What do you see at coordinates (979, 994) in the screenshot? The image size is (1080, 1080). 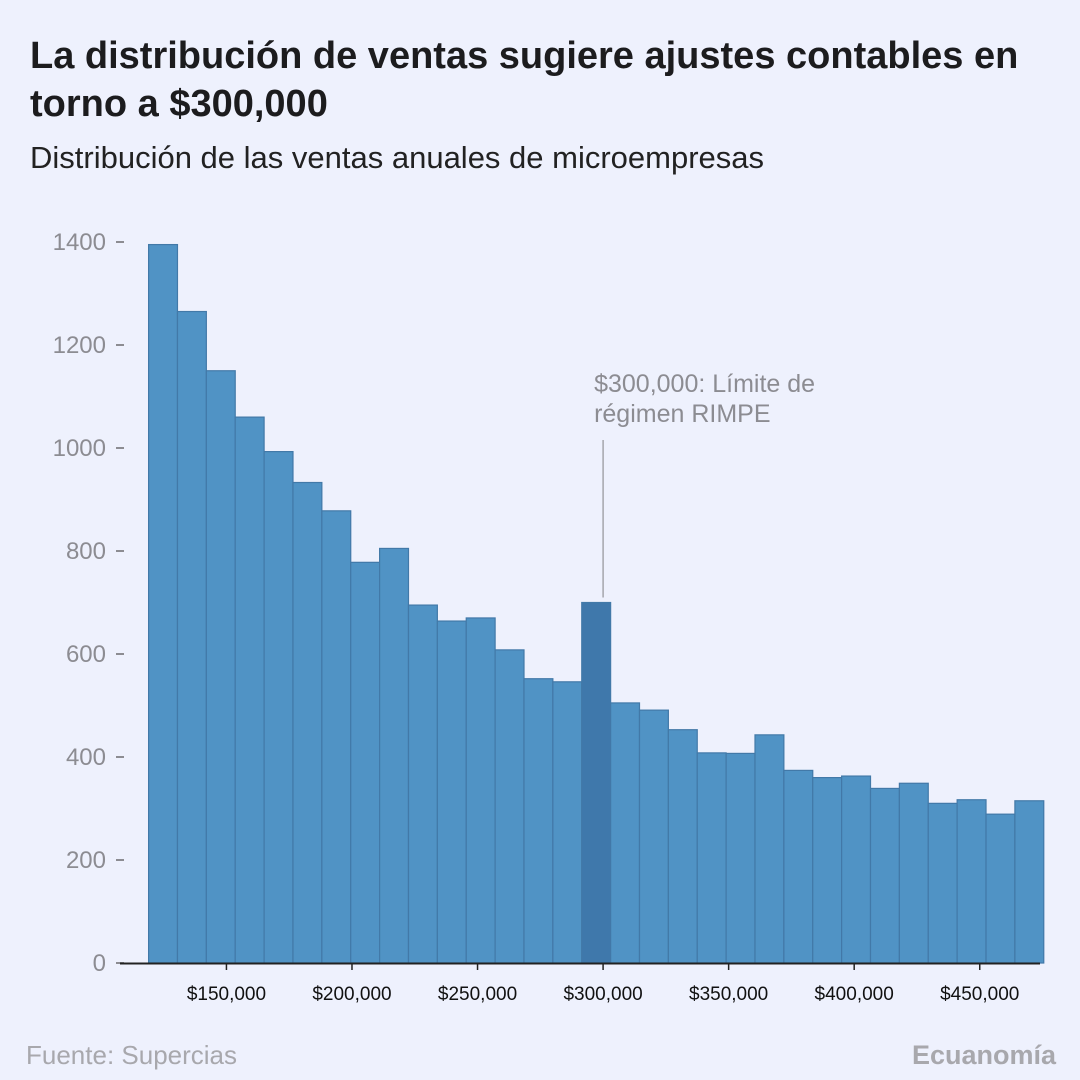 I see `x-tick-label: $450,000` at bounding box center [979, 994].